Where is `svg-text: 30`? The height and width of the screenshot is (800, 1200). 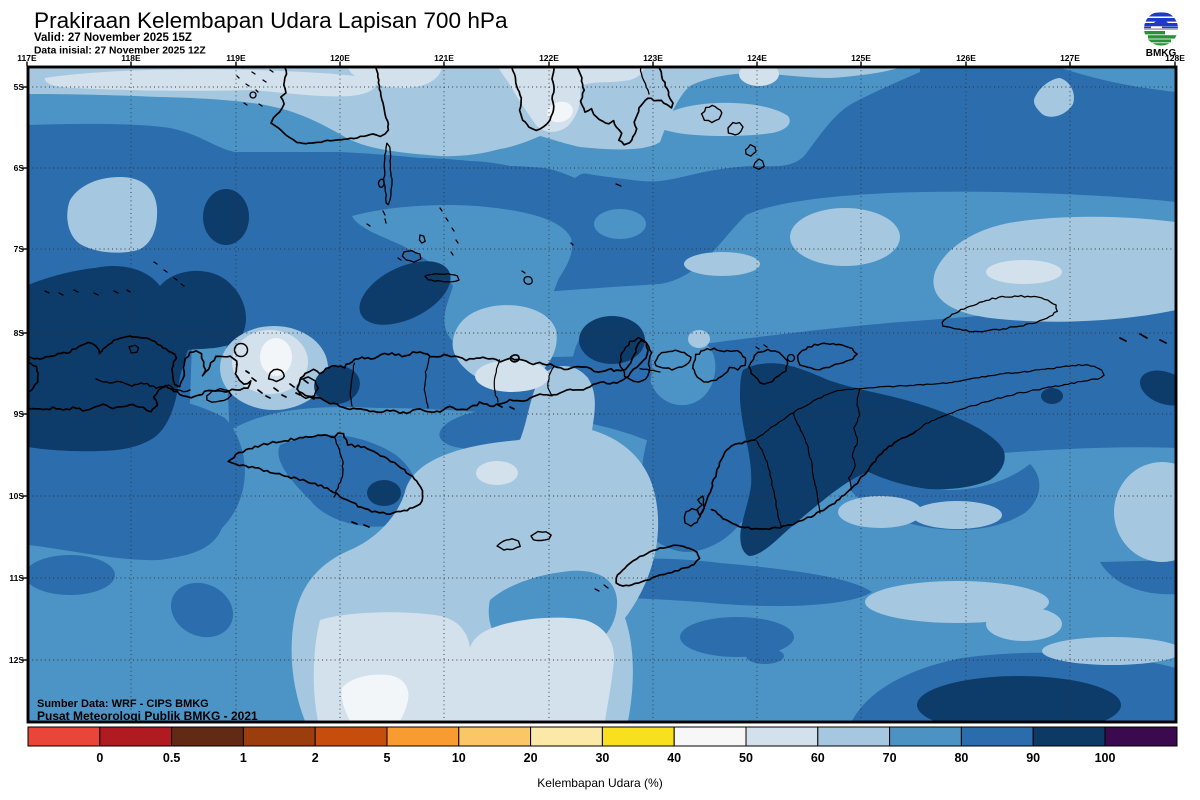 svg-text: 30 is located at coordinates (602, 758).